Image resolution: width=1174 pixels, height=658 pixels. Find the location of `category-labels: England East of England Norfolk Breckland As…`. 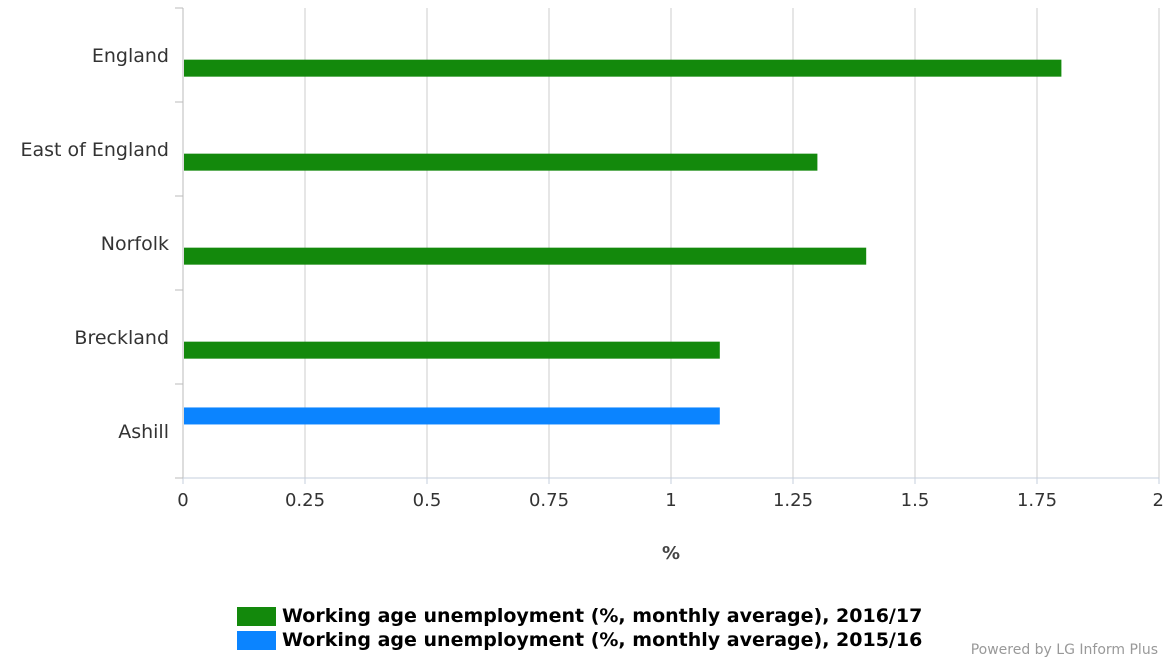

category-labels: England East of England Norfolk Breckland As… is located at coordinates (94, 244).